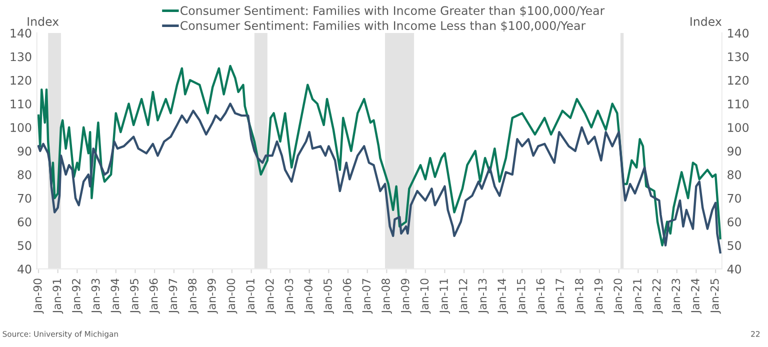 The image size is (768, 347). I want to click on x-tick-label: Jan-13, so click(483, 296).